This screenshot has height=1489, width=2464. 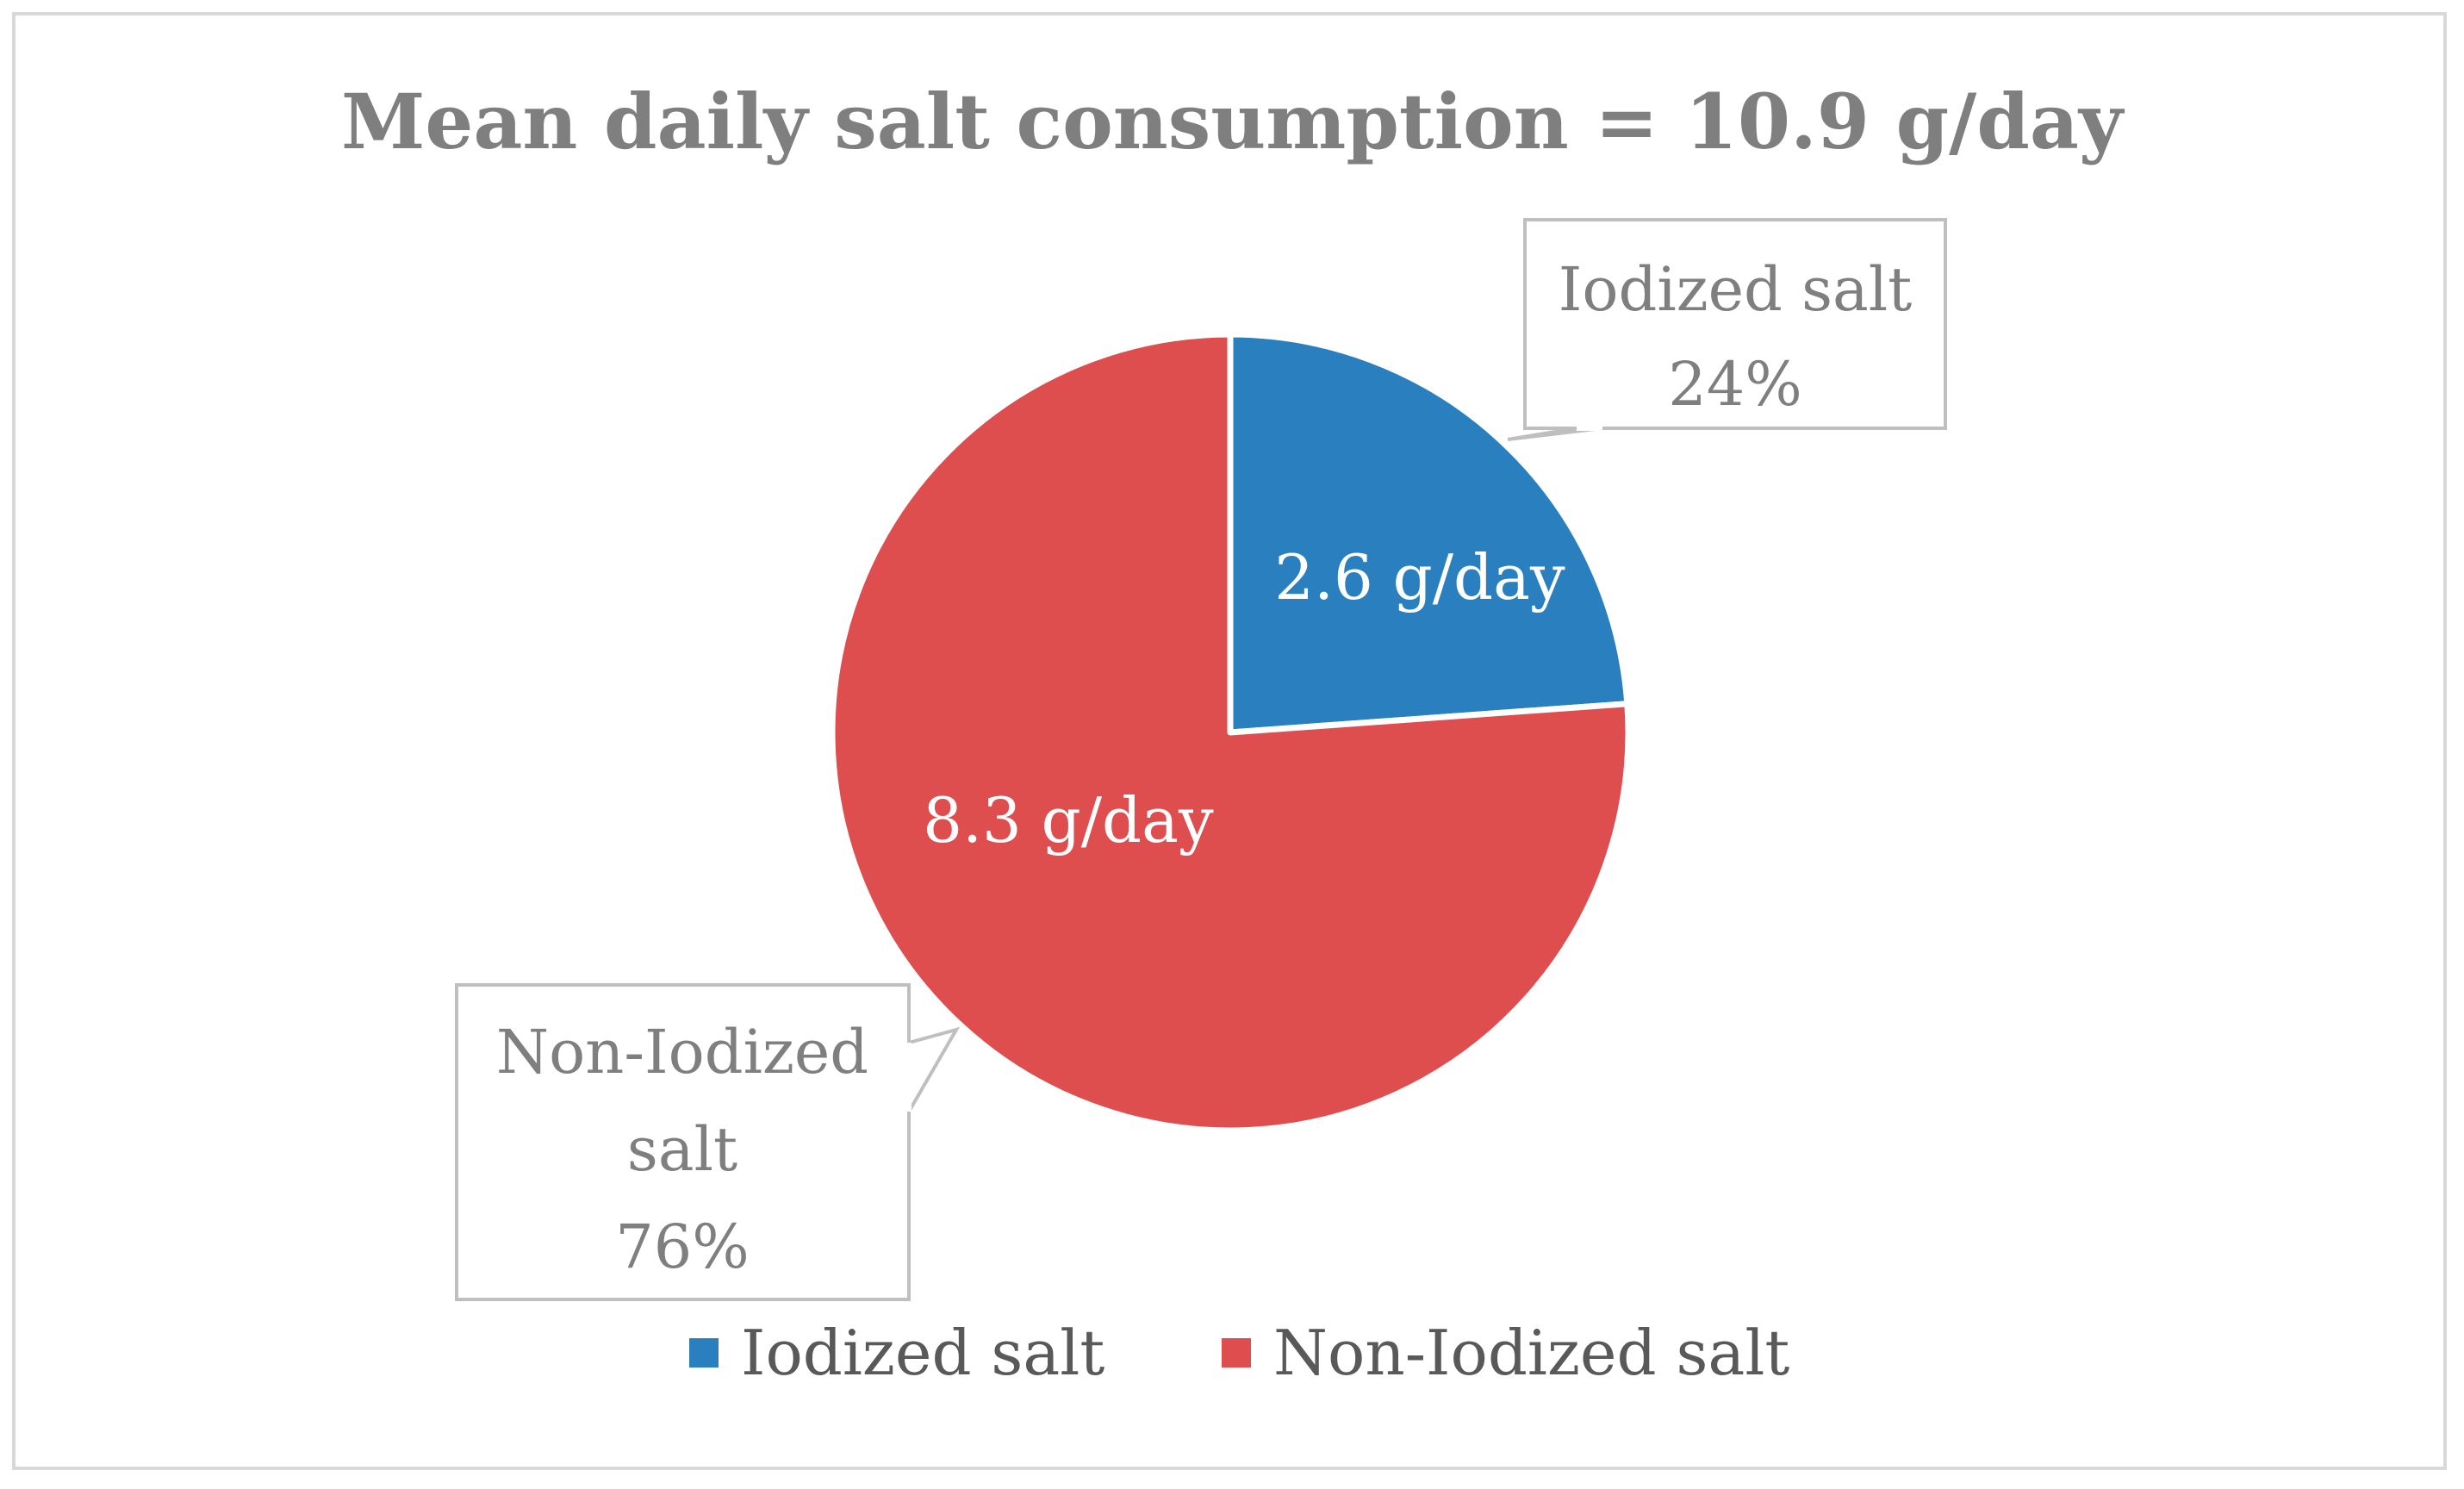 I want to click on legend-item: Iodized salt, so click(x=897, y=1353).